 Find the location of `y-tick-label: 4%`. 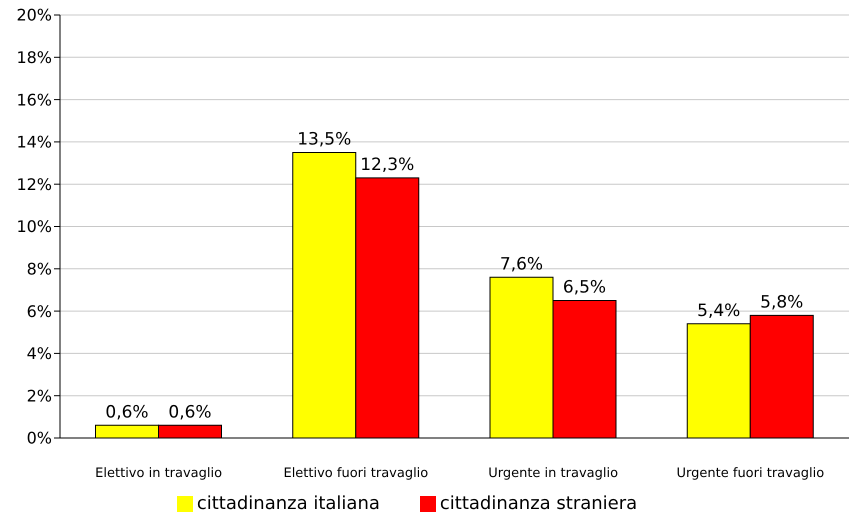

y-tick-label: 4% is located at coordinates (39, 354).